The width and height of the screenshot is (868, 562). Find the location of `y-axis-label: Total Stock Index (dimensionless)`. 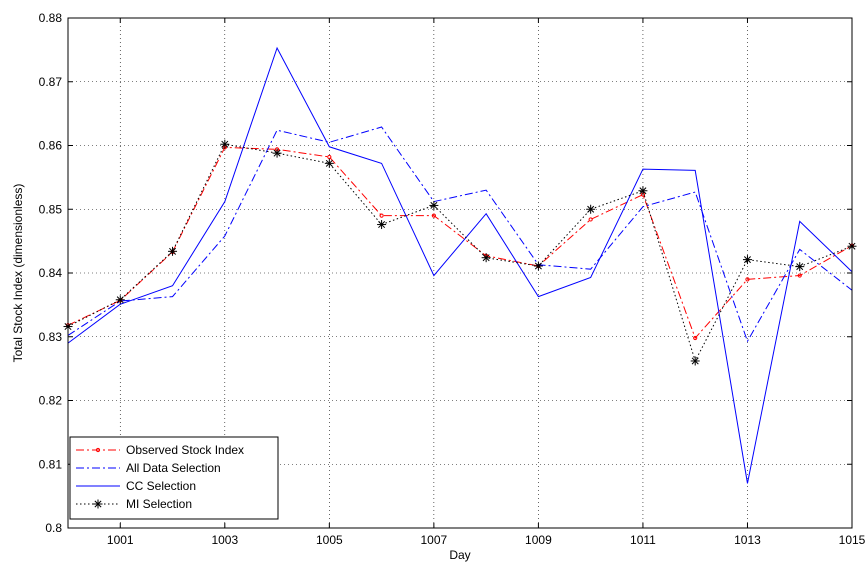

y-axis-label: Total Stock Index (dimensionless) is located at coordinates (18, 273).